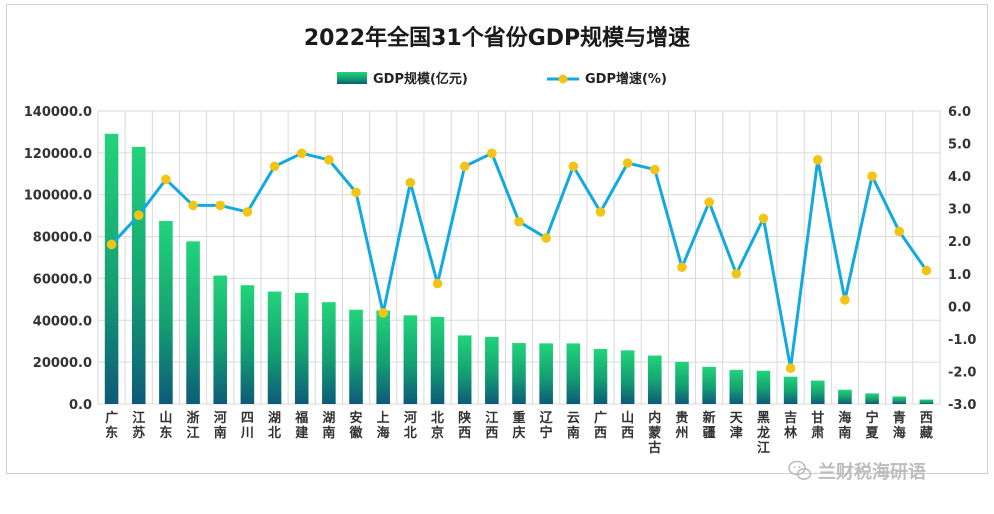 This screenshot has width=994, height=514. I want to click on x-category-label: 甘肃, so click(817, 425).